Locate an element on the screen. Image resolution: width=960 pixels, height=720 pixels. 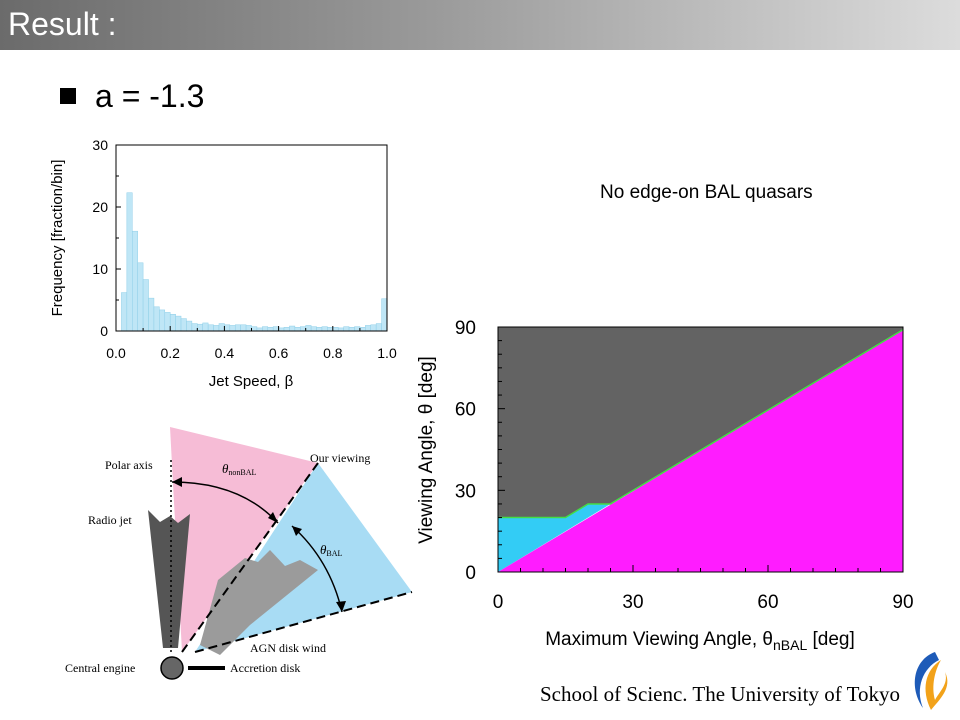
histogram-ylabel: Frequency [fraction/bin] is located at coordinates (57, 238).